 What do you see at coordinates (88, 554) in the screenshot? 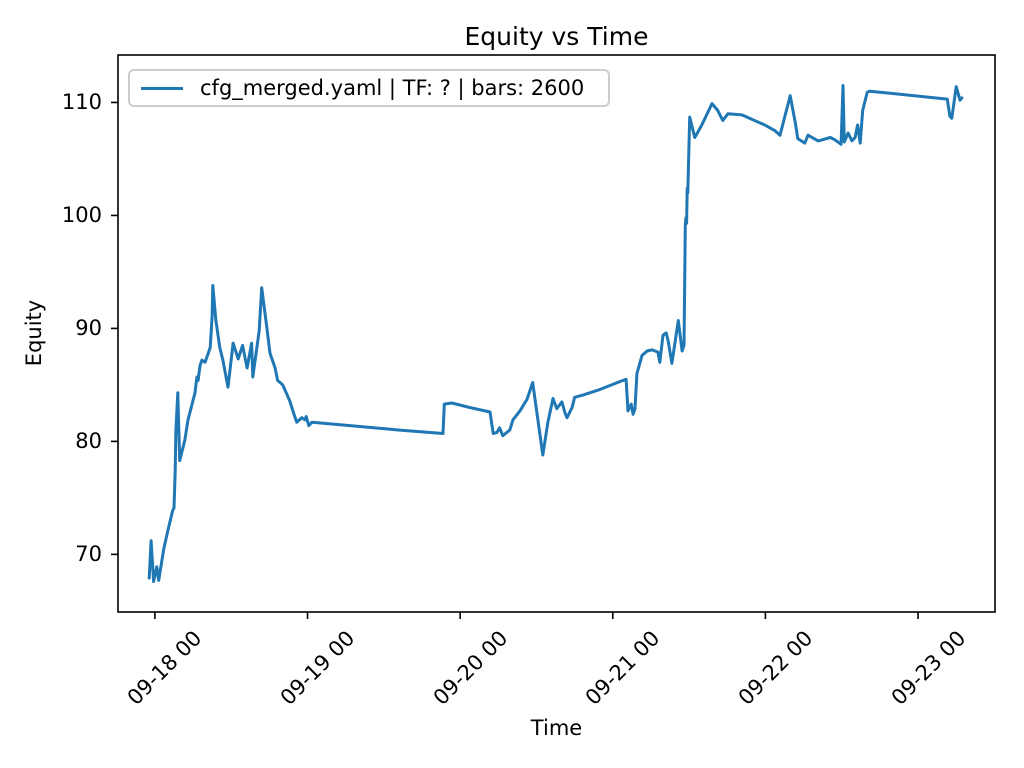
I see `y-tick-label: 70` at bounding box center [88, 554].